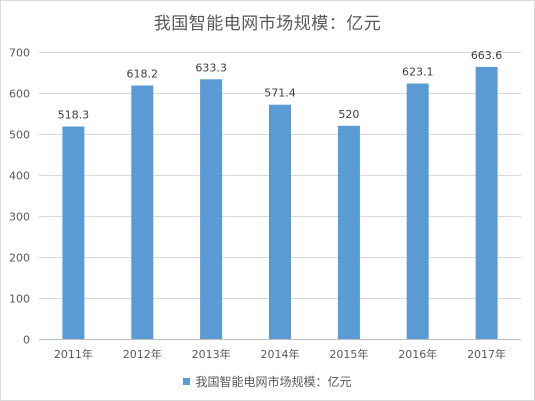 This screenshot has width=535, height=401. What do you see at coordinates (19, 176) in the screenshot?
I see `y-tick-label: 400` at bounding box center [19, 176].